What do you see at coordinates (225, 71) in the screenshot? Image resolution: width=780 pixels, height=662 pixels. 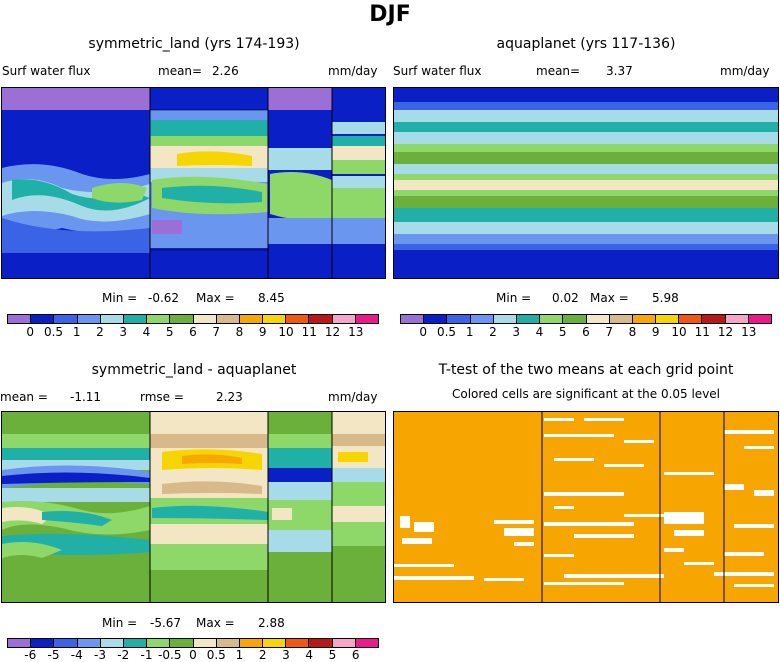 I see `mean-value: 2.26` at bounding box center [225, 71].